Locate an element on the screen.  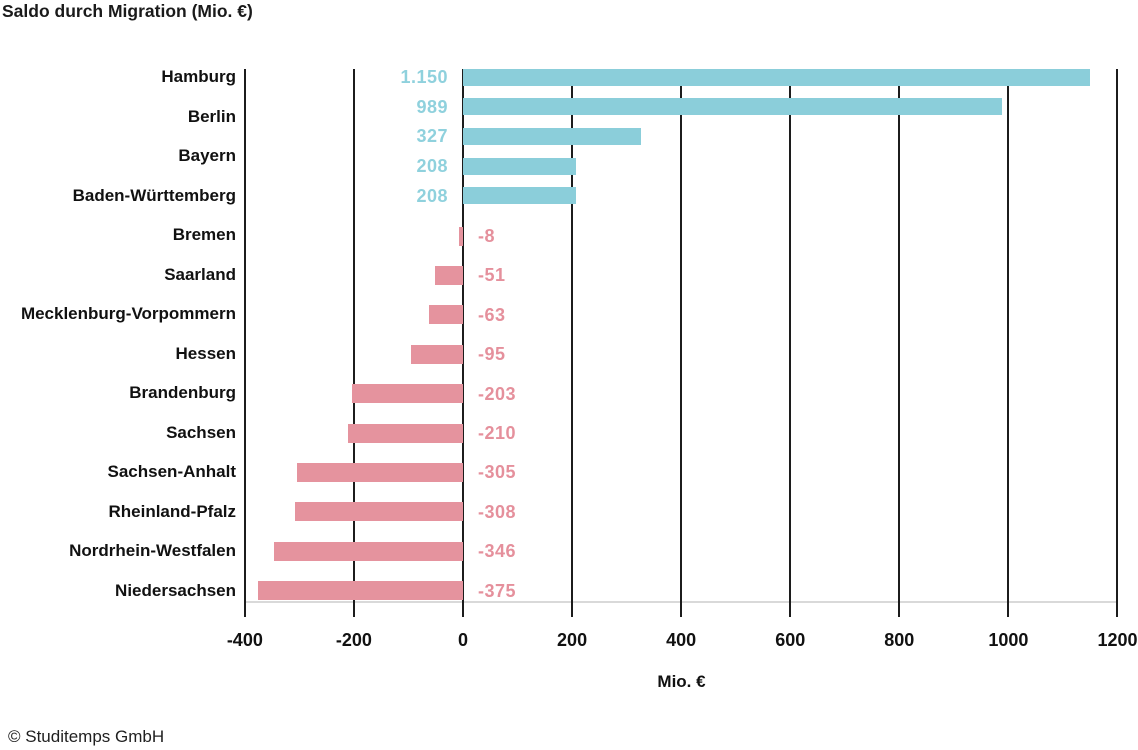
category-label: Hamburg is located at coordinates (198, 76).